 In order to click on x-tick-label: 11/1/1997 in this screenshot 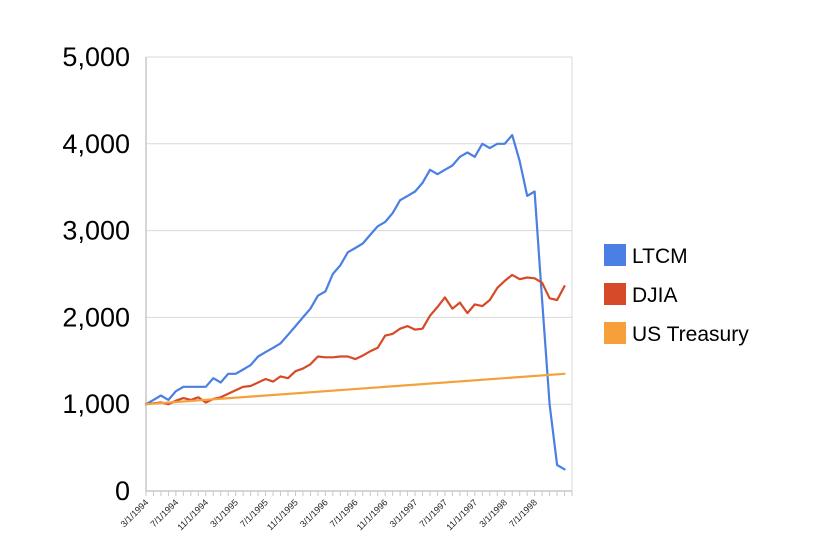, I will do `click(461, 514)`.